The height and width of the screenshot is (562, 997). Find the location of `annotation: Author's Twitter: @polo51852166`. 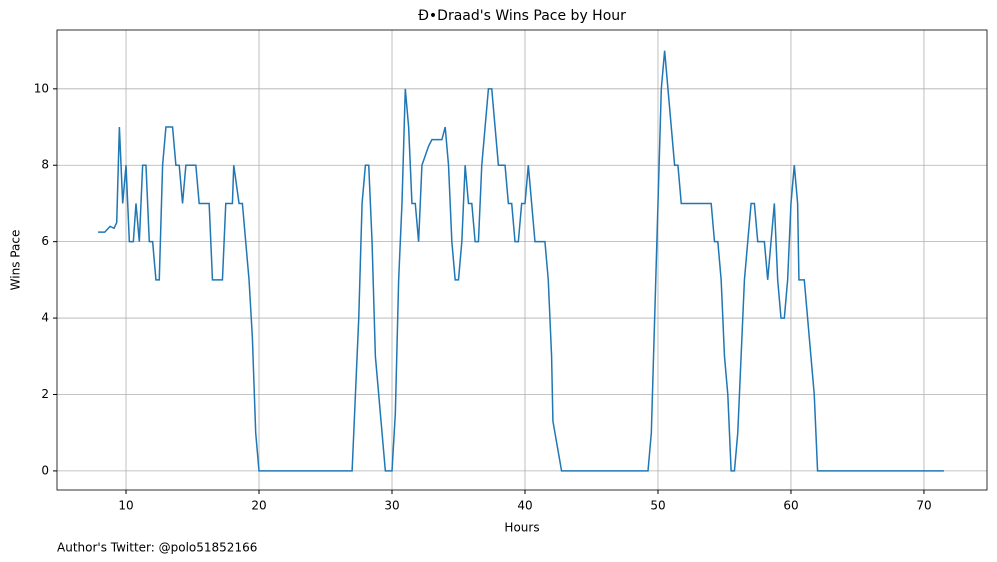

annotation: Author's Twitter: @polo51852166 is located at coordinates (157, 548).